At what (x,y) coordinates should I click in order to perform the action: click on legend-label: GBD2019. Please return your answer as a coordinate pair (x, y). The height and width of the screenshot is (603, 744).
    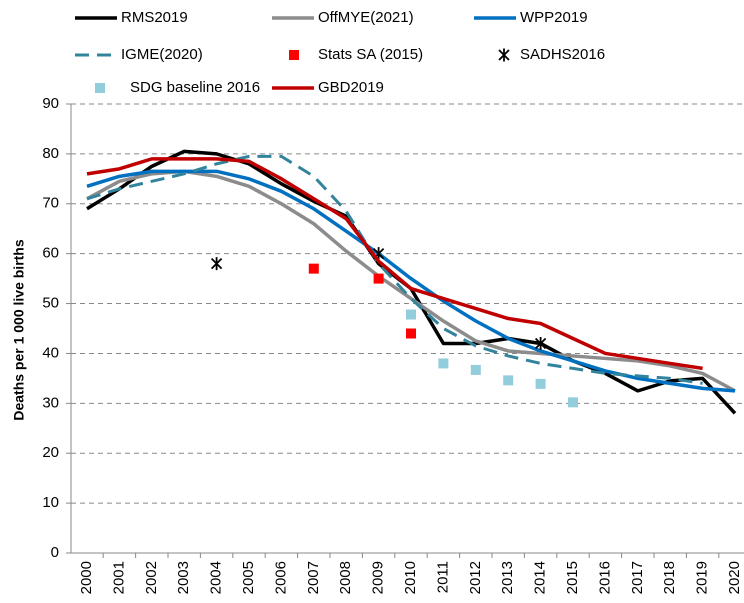
    Looking at the image, I should click on (351, 87).